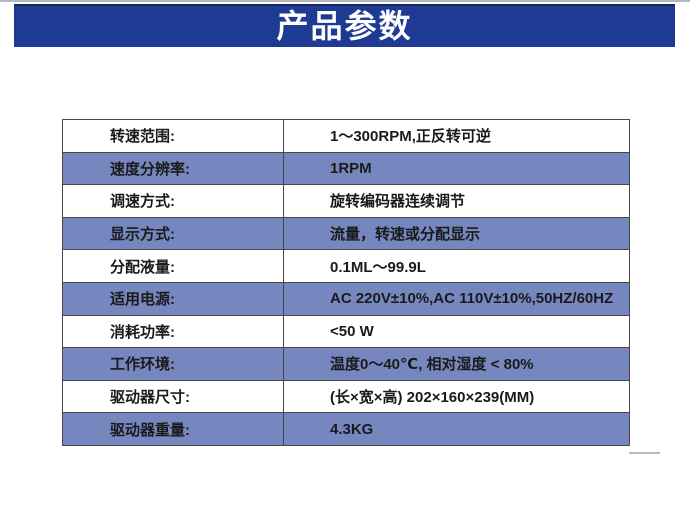  What do you see at coordinates (456, 331) in the screenshot?
I see `spec-value-cell: <50 W` at bounding box center [456, 331].